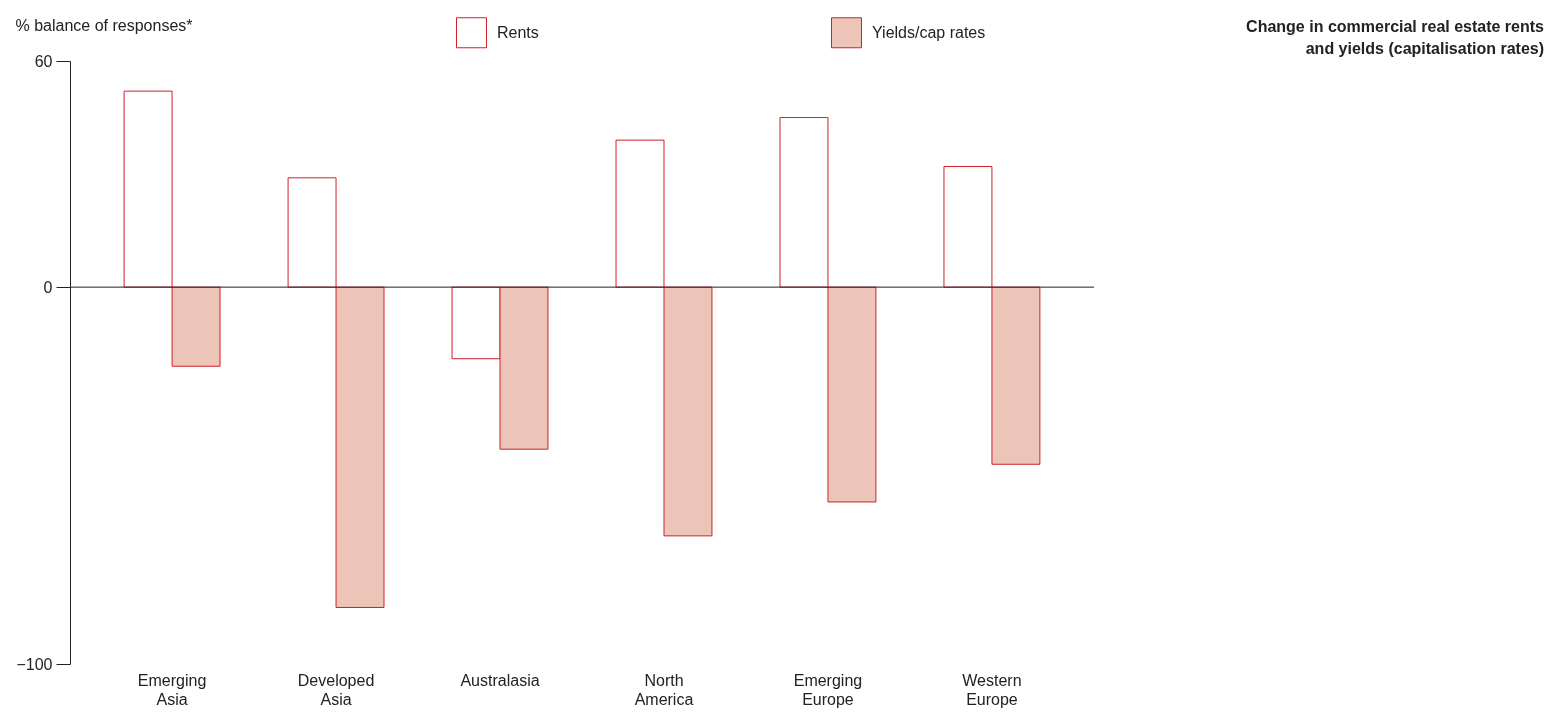 The image size is (1563, 718). What do you see at coordinates (336, 689) in the screenshot?
I see `x-tick-label: Developed Asia` at bounding box center [336, 689].